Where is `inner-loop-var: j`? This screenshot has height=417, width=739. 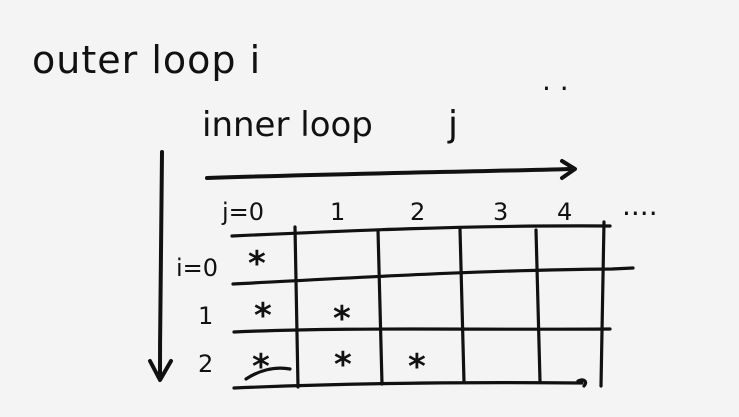
inner-loop-var: j is located at coordinates (452, 124).